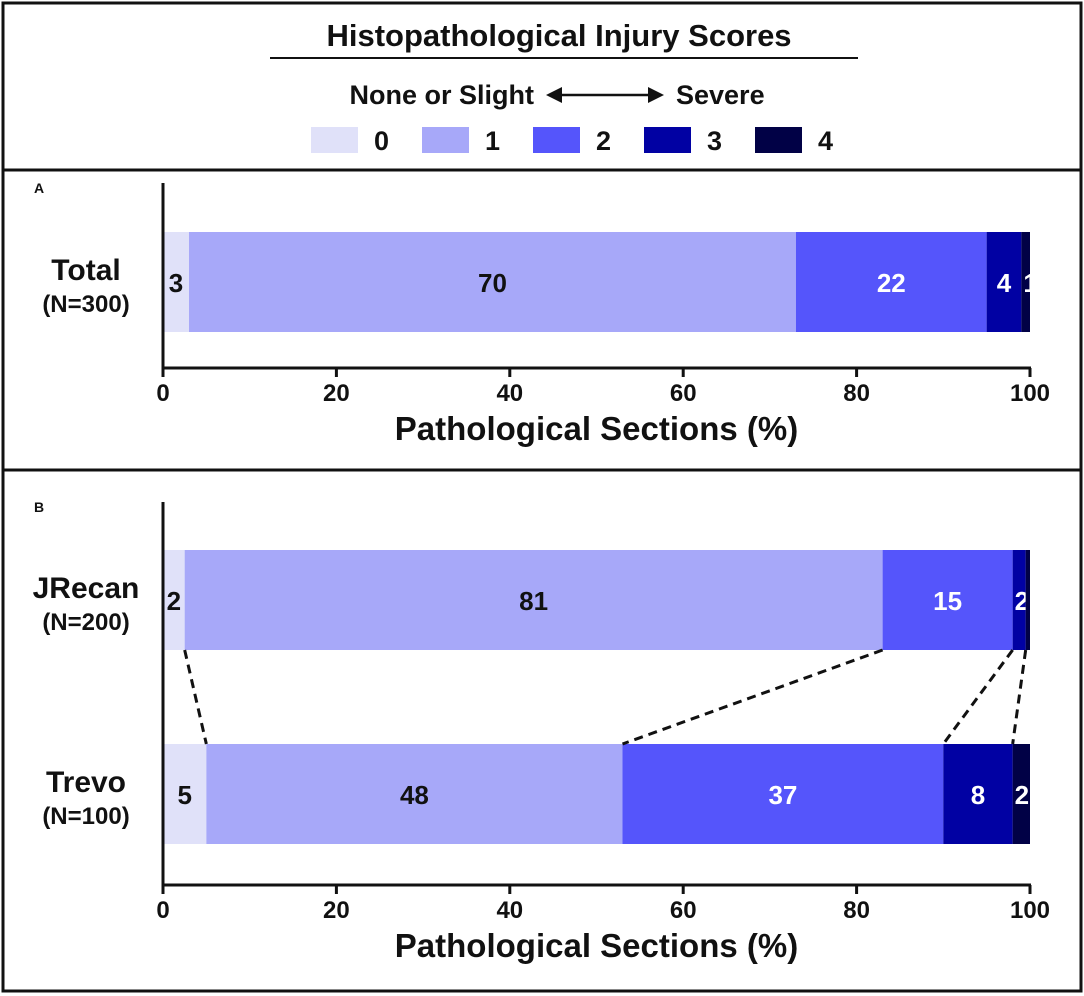 Image resolution: width=1084 pixels, height=996 pixels. I want to click on data-label-jrecan-score-0: 2, so click(174, 601).